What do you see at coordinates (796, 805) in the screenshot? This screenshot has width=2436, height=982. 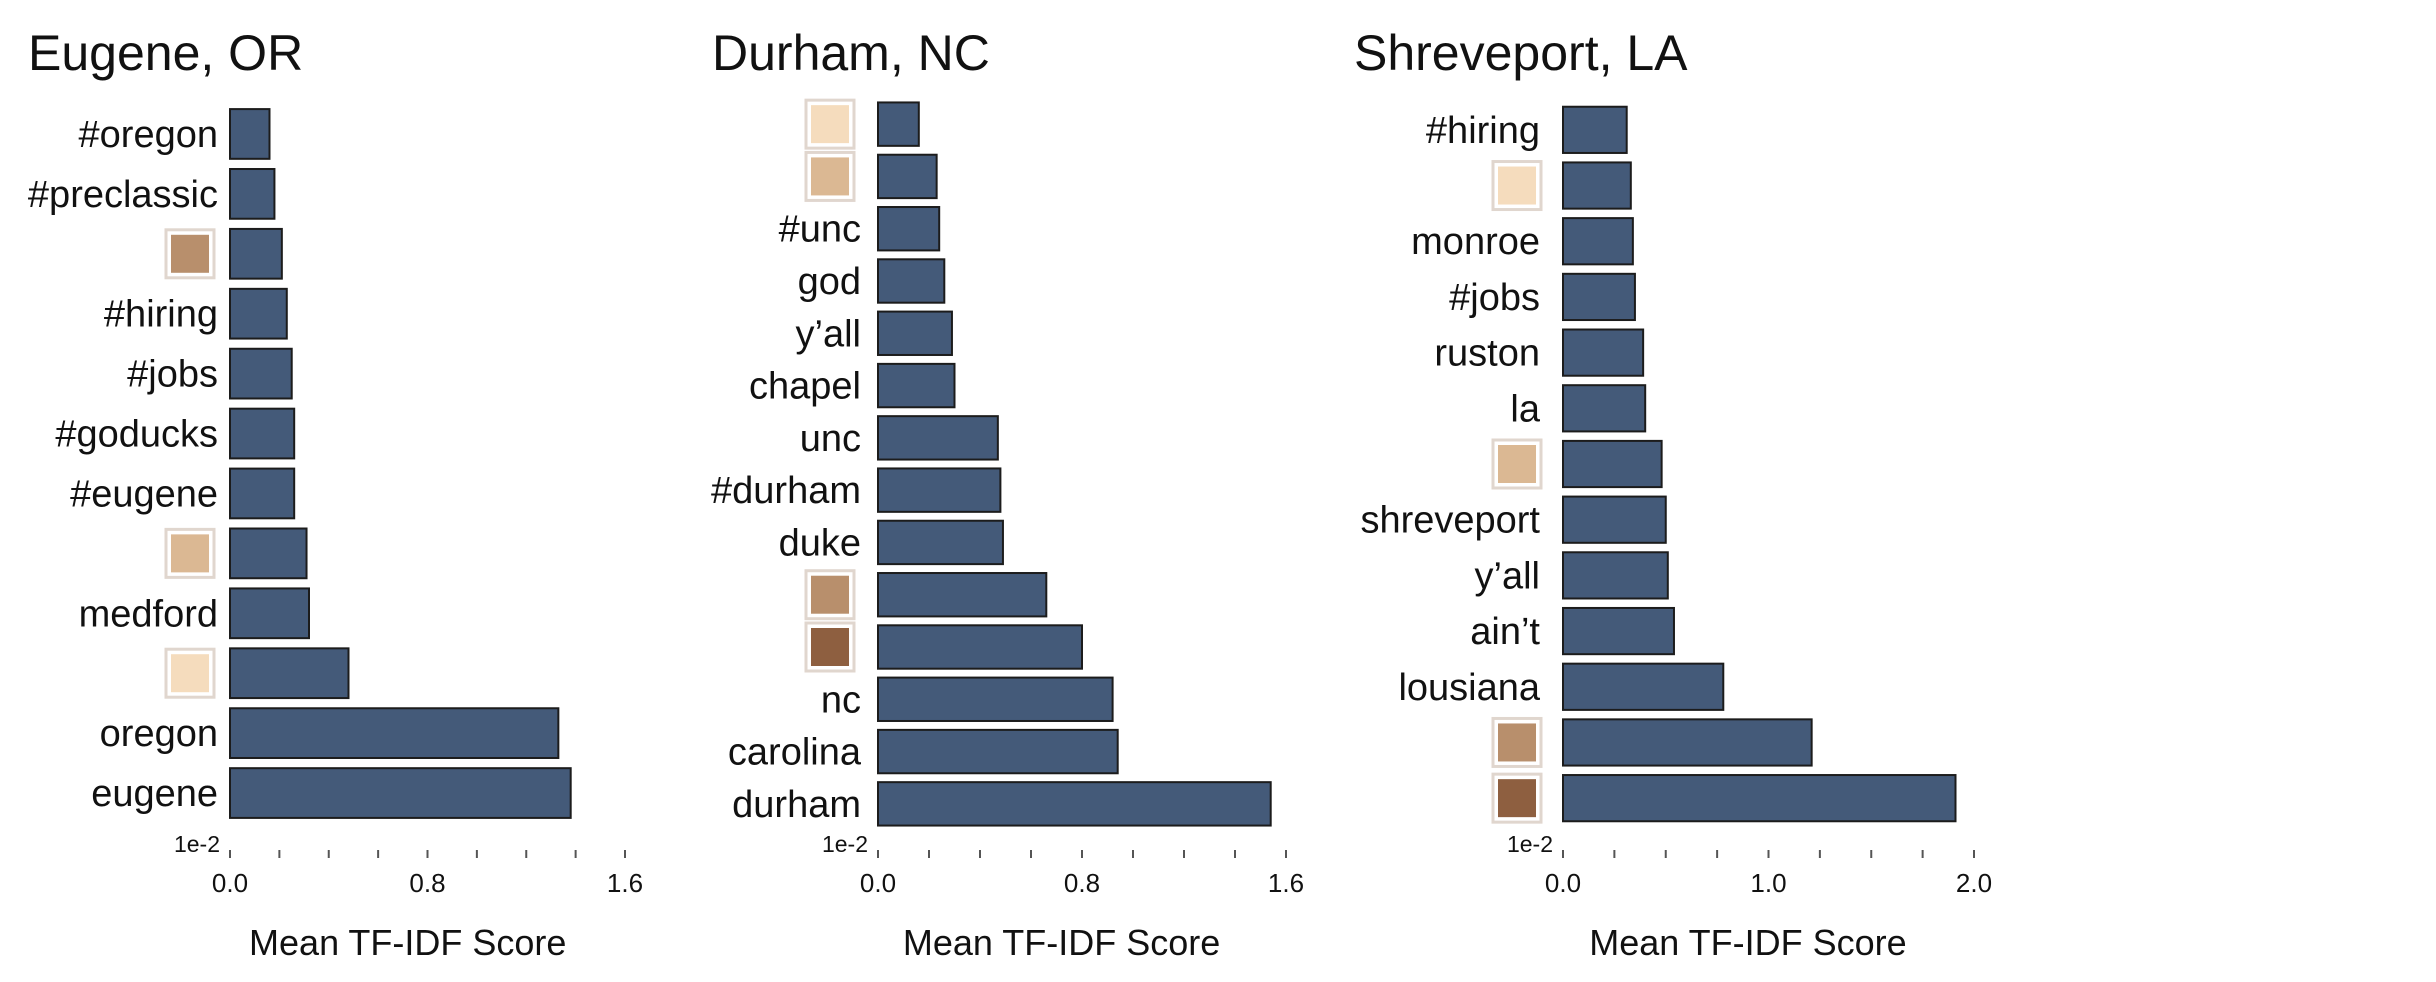 I see `category-label: durham` at bounding box center [796, 805].